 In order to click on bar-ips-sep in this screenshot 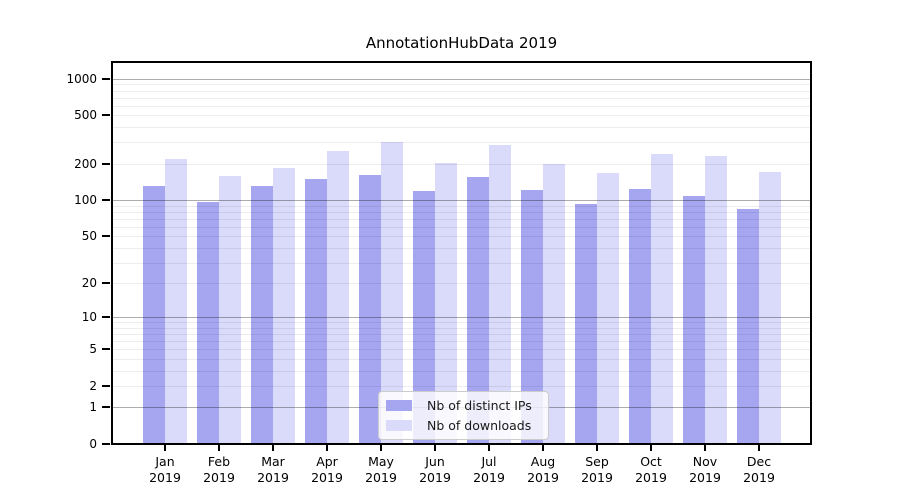, I will do `click(586, 324)`.